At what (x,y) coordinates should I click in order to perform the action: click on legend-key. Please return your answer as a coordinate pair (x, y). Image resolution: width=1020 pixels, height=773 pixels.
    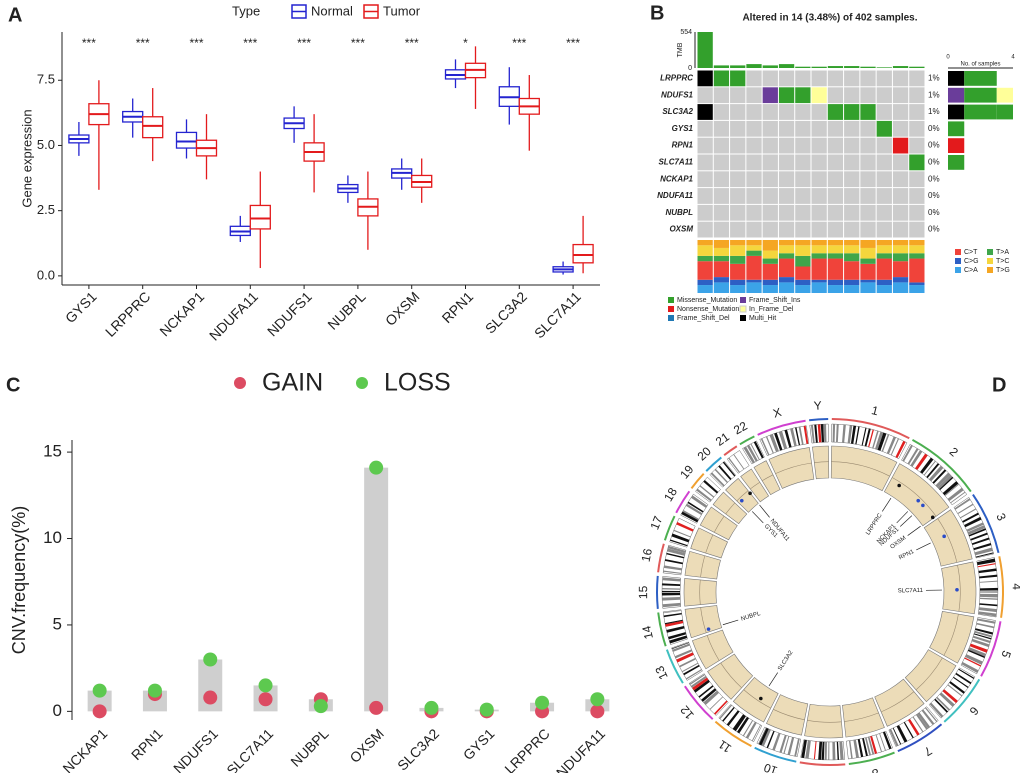
    Looking at the image, I should click on (990, 261).